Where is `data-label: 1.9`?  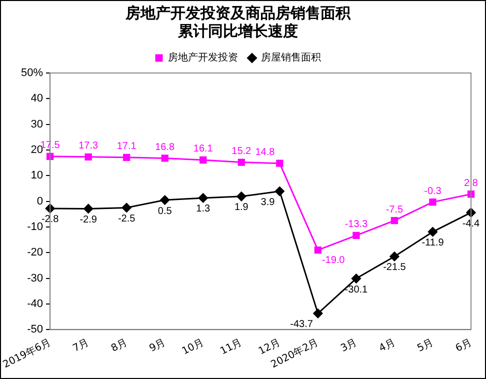 data-label: 1.9 is located at coordinates (241, 208).